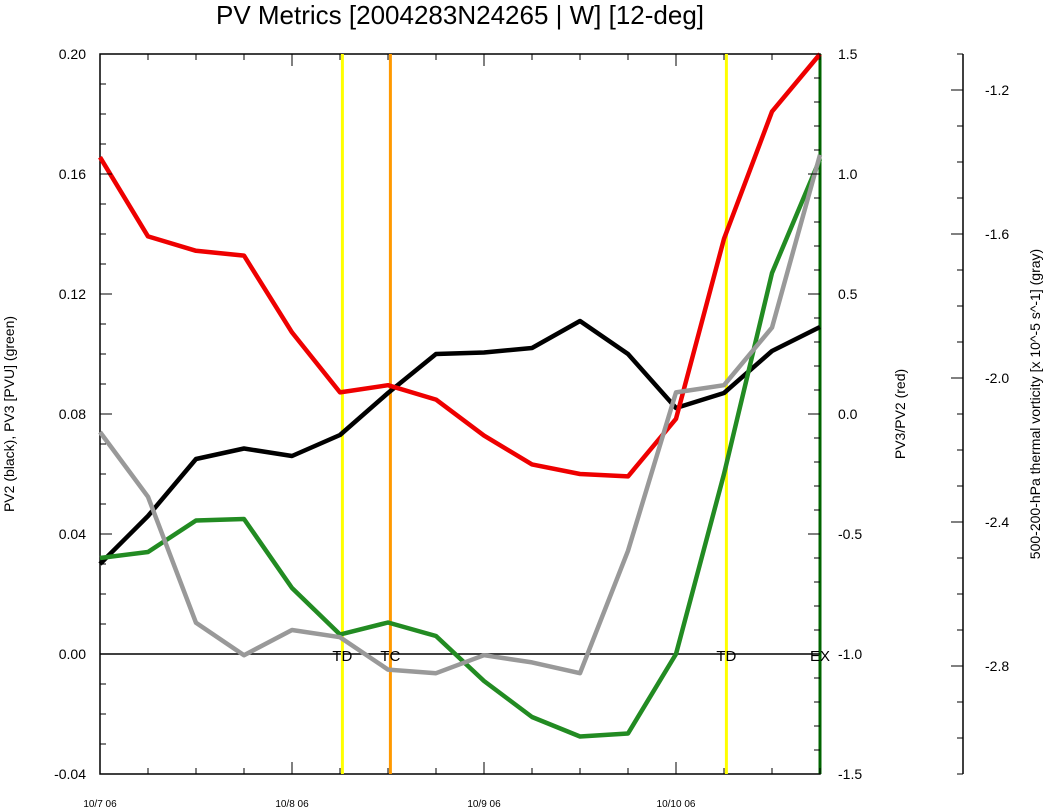 The image size is (1045, 812). I want to click on x-tick-label: 10/10 06, so click(676, 804).